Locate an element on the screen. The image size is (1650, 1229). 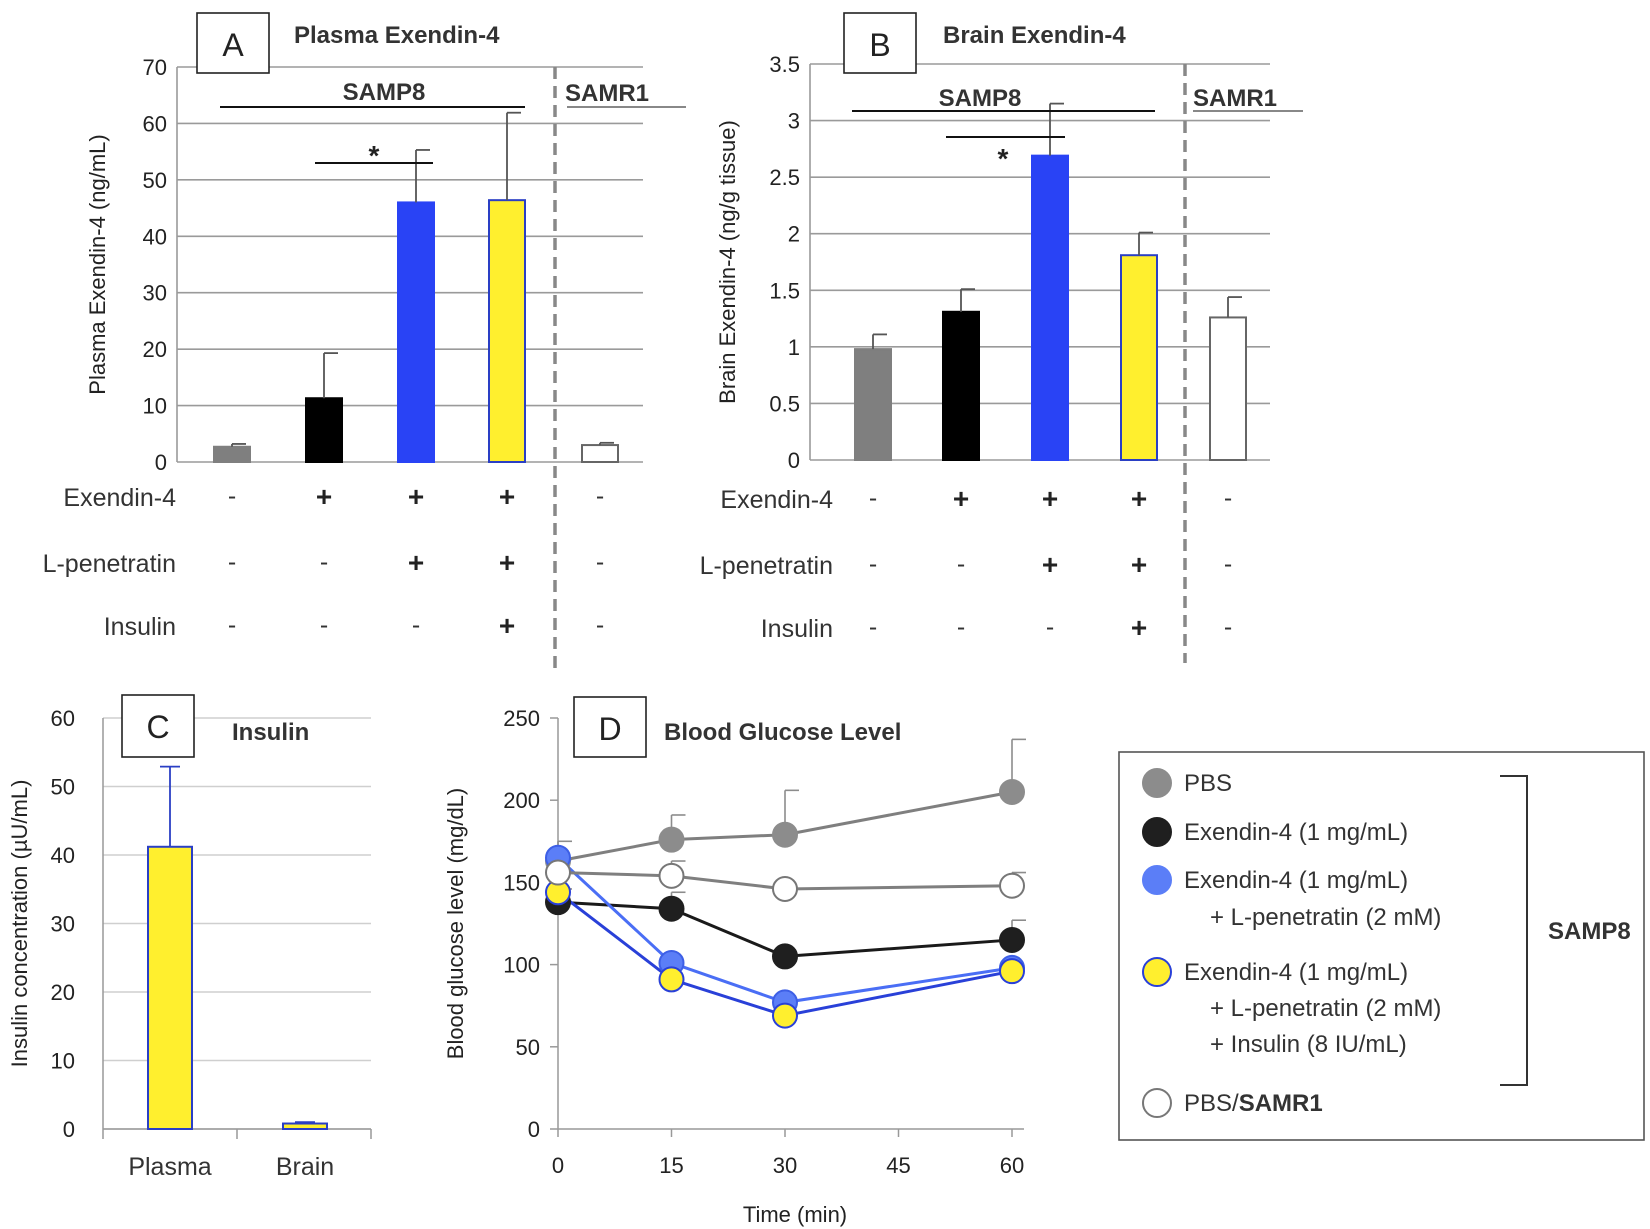
legend-label: + Insulin (8 IU/mL) is located at coordinates (1308, 1044).